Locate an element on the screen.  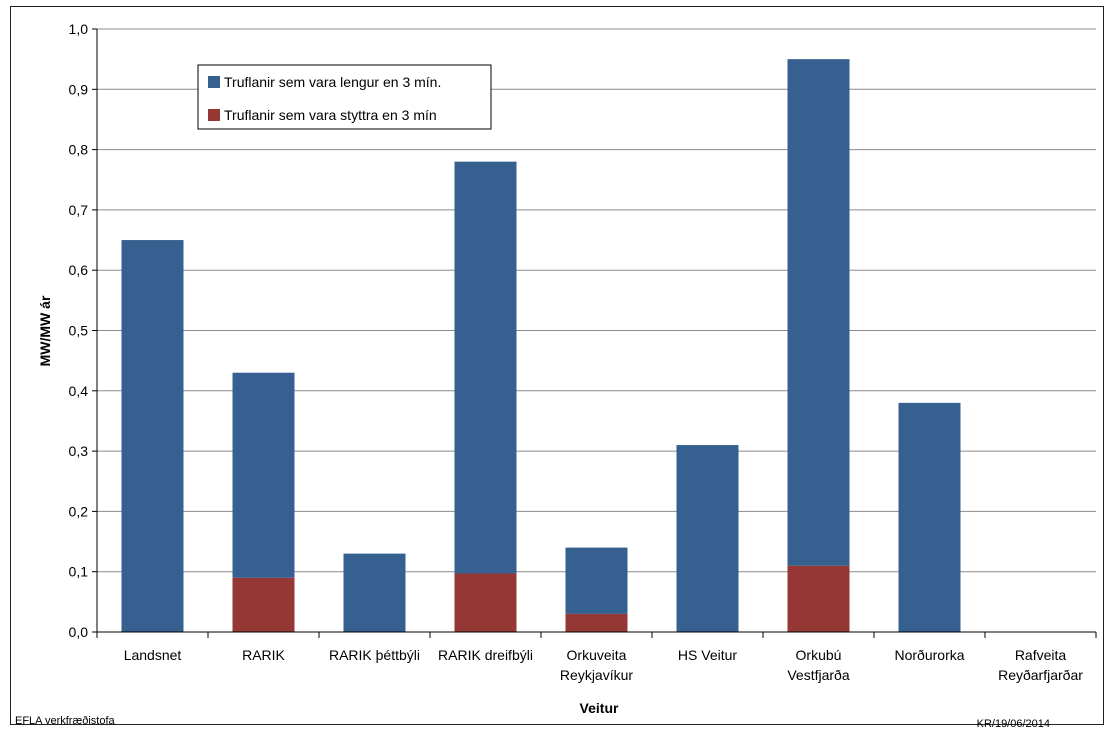
footer-right: KR/19/06/2014 is located at coordinates (1013, 723).